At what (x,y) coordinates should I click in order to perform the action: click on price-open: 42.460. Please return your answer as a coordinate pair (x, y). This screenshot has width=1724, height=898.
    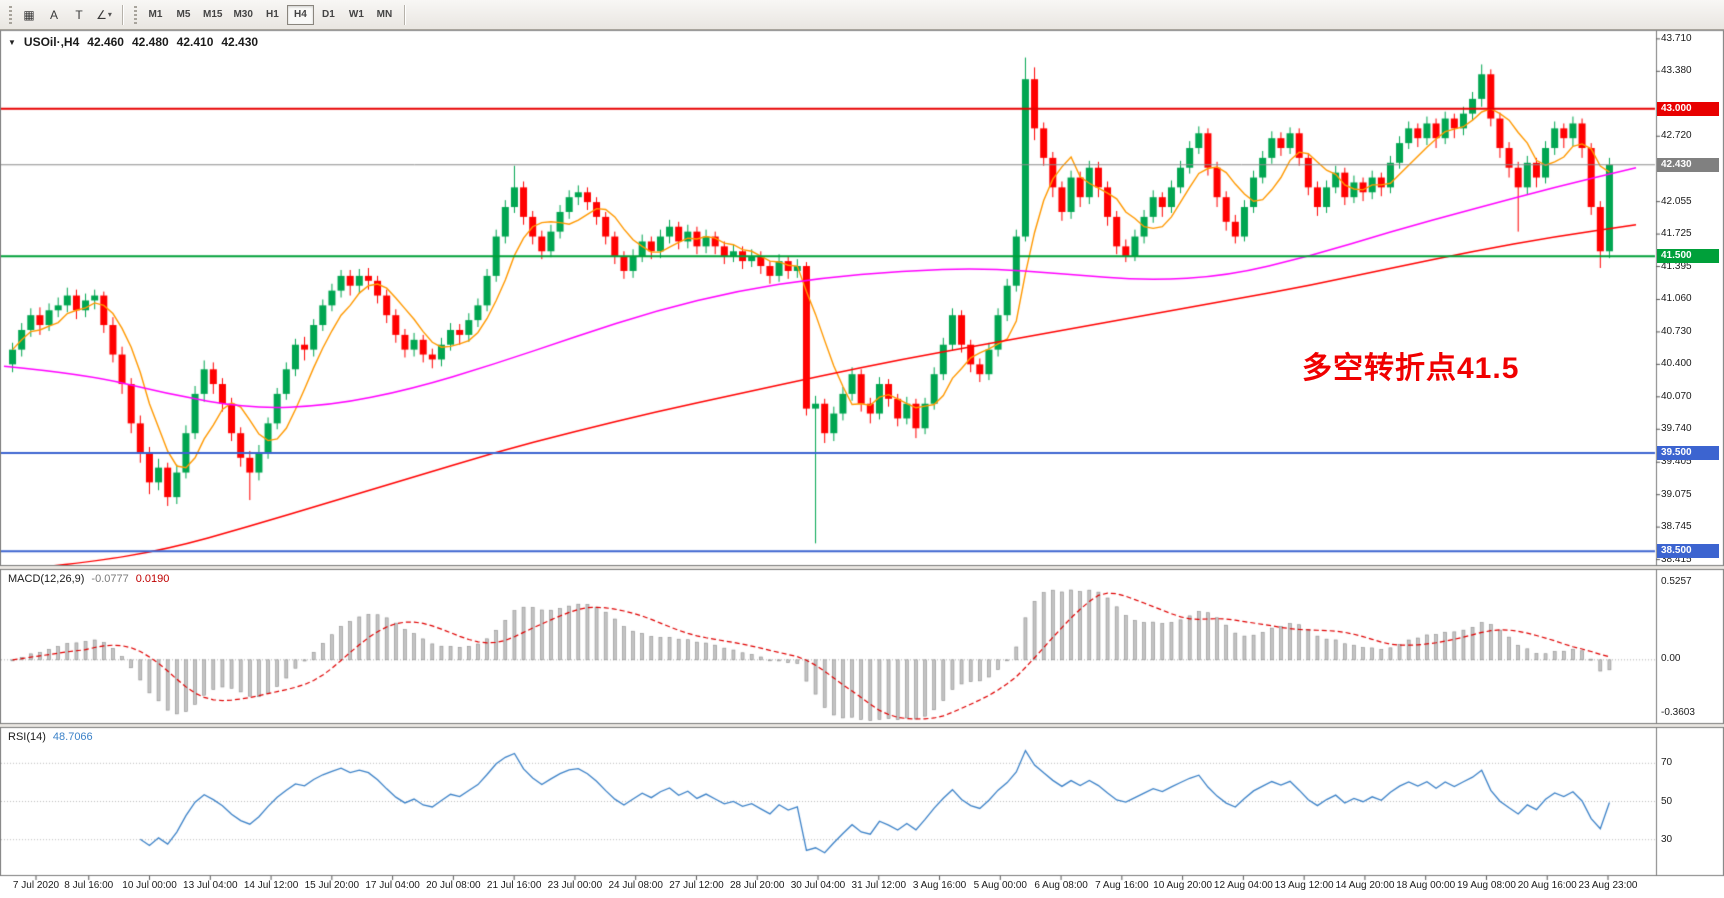
    Looking at the image, I should click on (105, 42).